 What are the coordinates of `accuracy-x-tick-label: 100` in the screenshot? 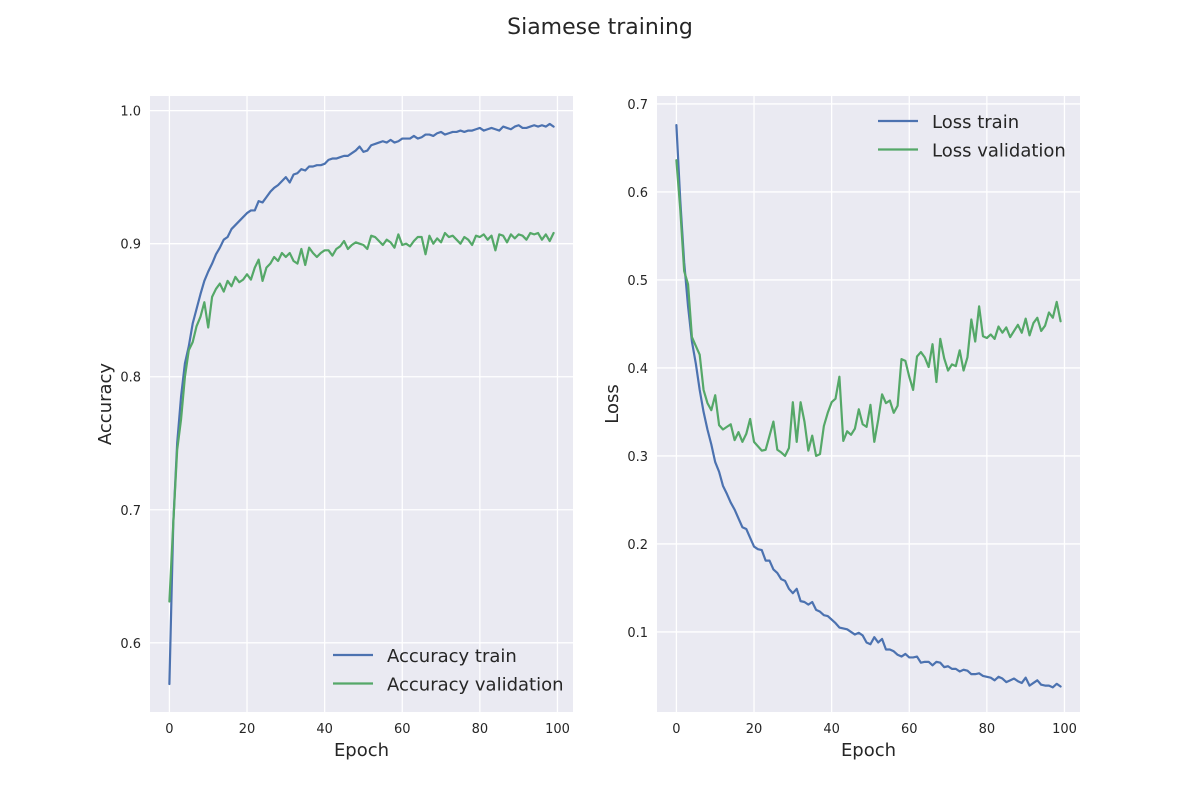 It's located at (557, 729).